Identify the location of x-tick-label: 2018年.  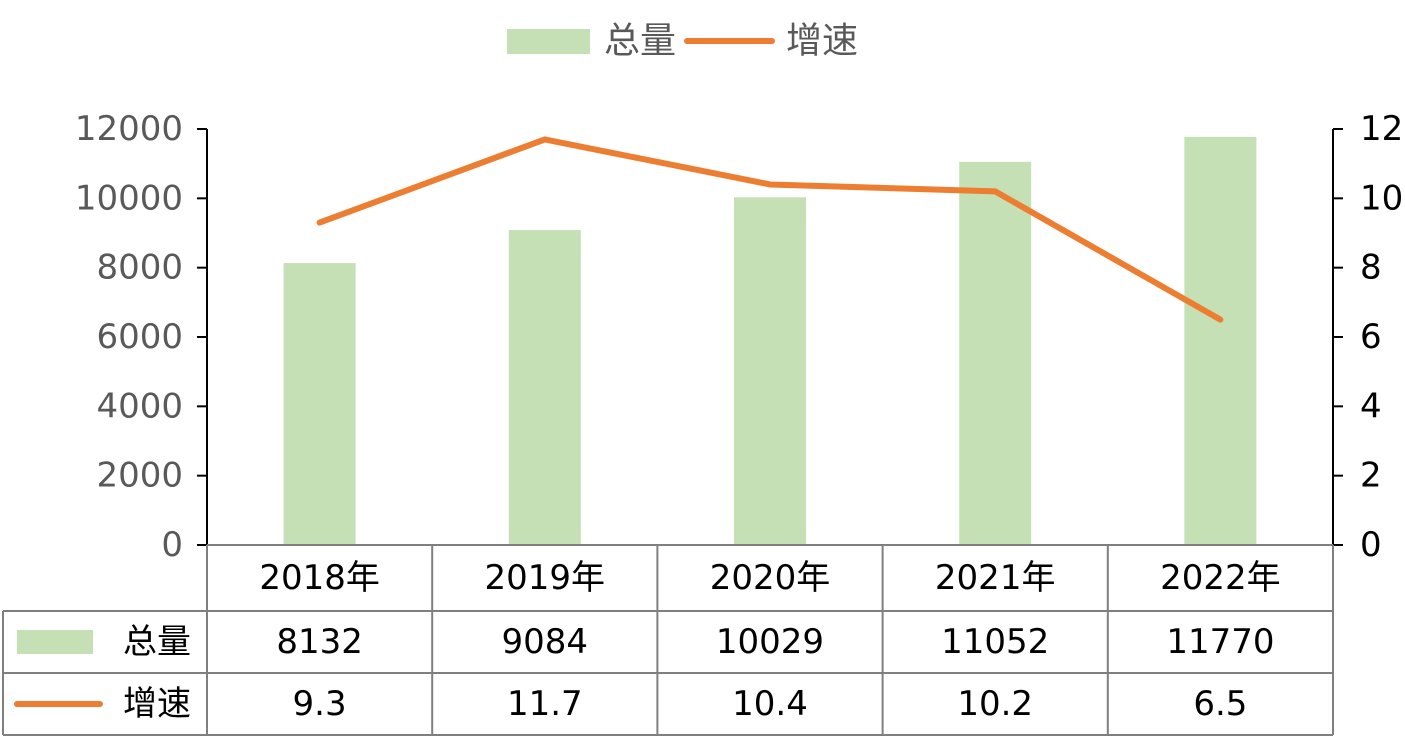
(319, 578).